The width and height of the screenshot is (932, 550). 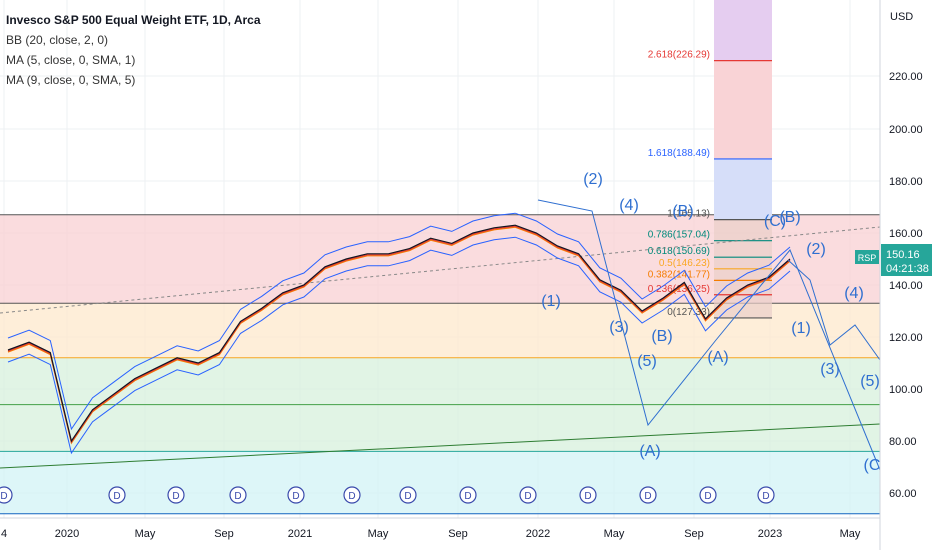 I want to click on time-tick: 2022, so click(x=538, y=534).